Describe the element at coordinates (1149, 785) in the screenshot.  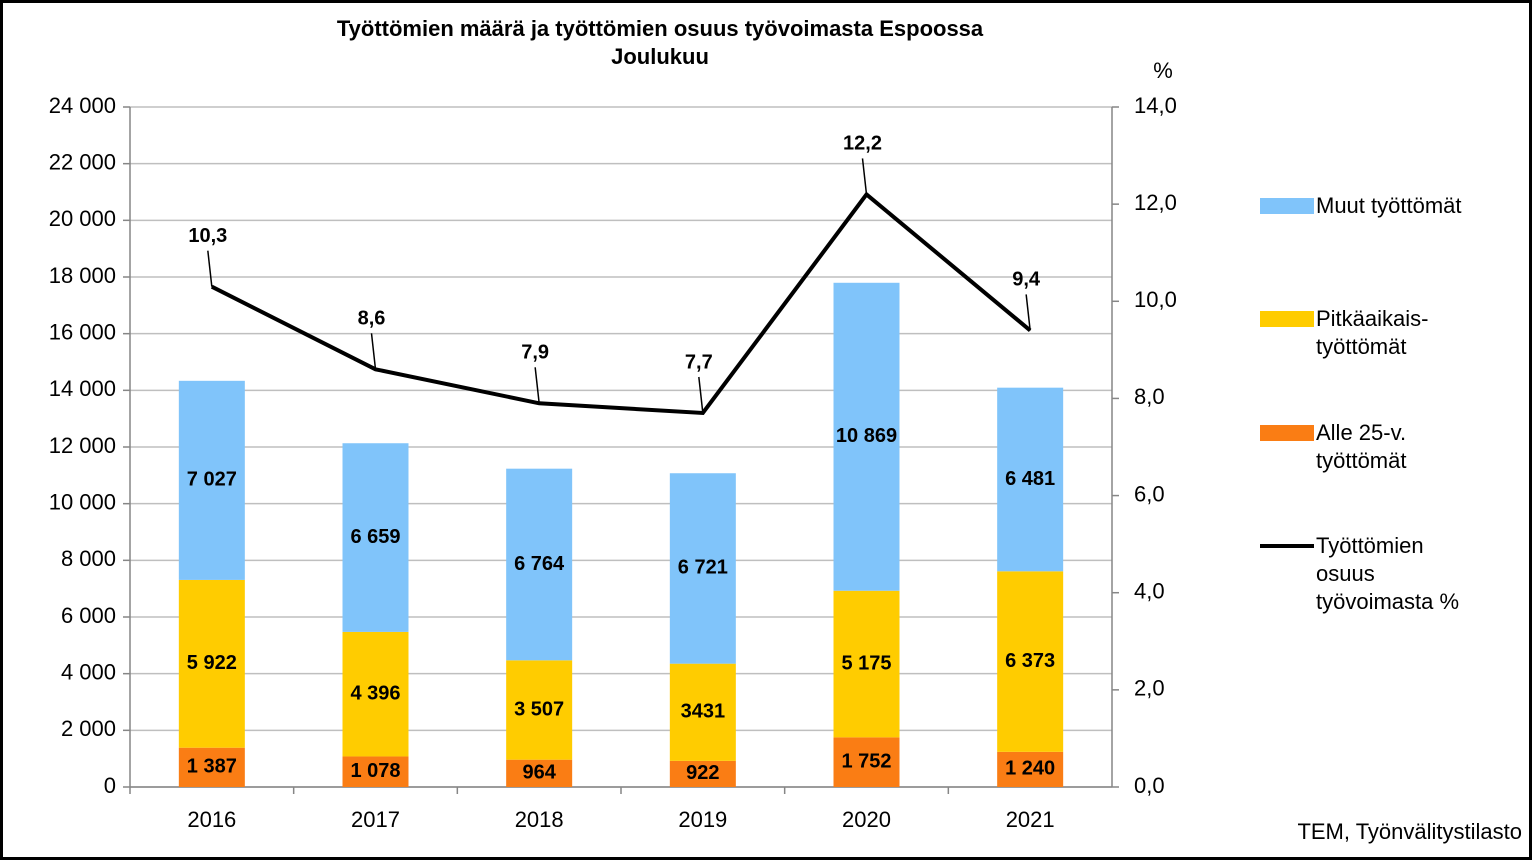
I see `y2-tick-label: 0,0` at that location.